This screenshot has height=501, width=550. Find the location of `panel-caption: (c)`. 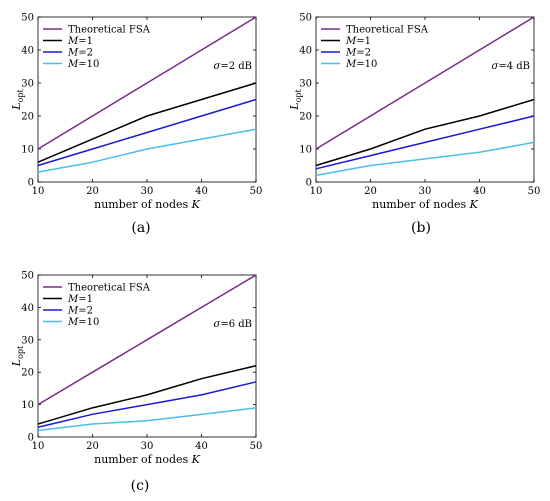

panel-caption: (c) is located at coordinates (140, 486).